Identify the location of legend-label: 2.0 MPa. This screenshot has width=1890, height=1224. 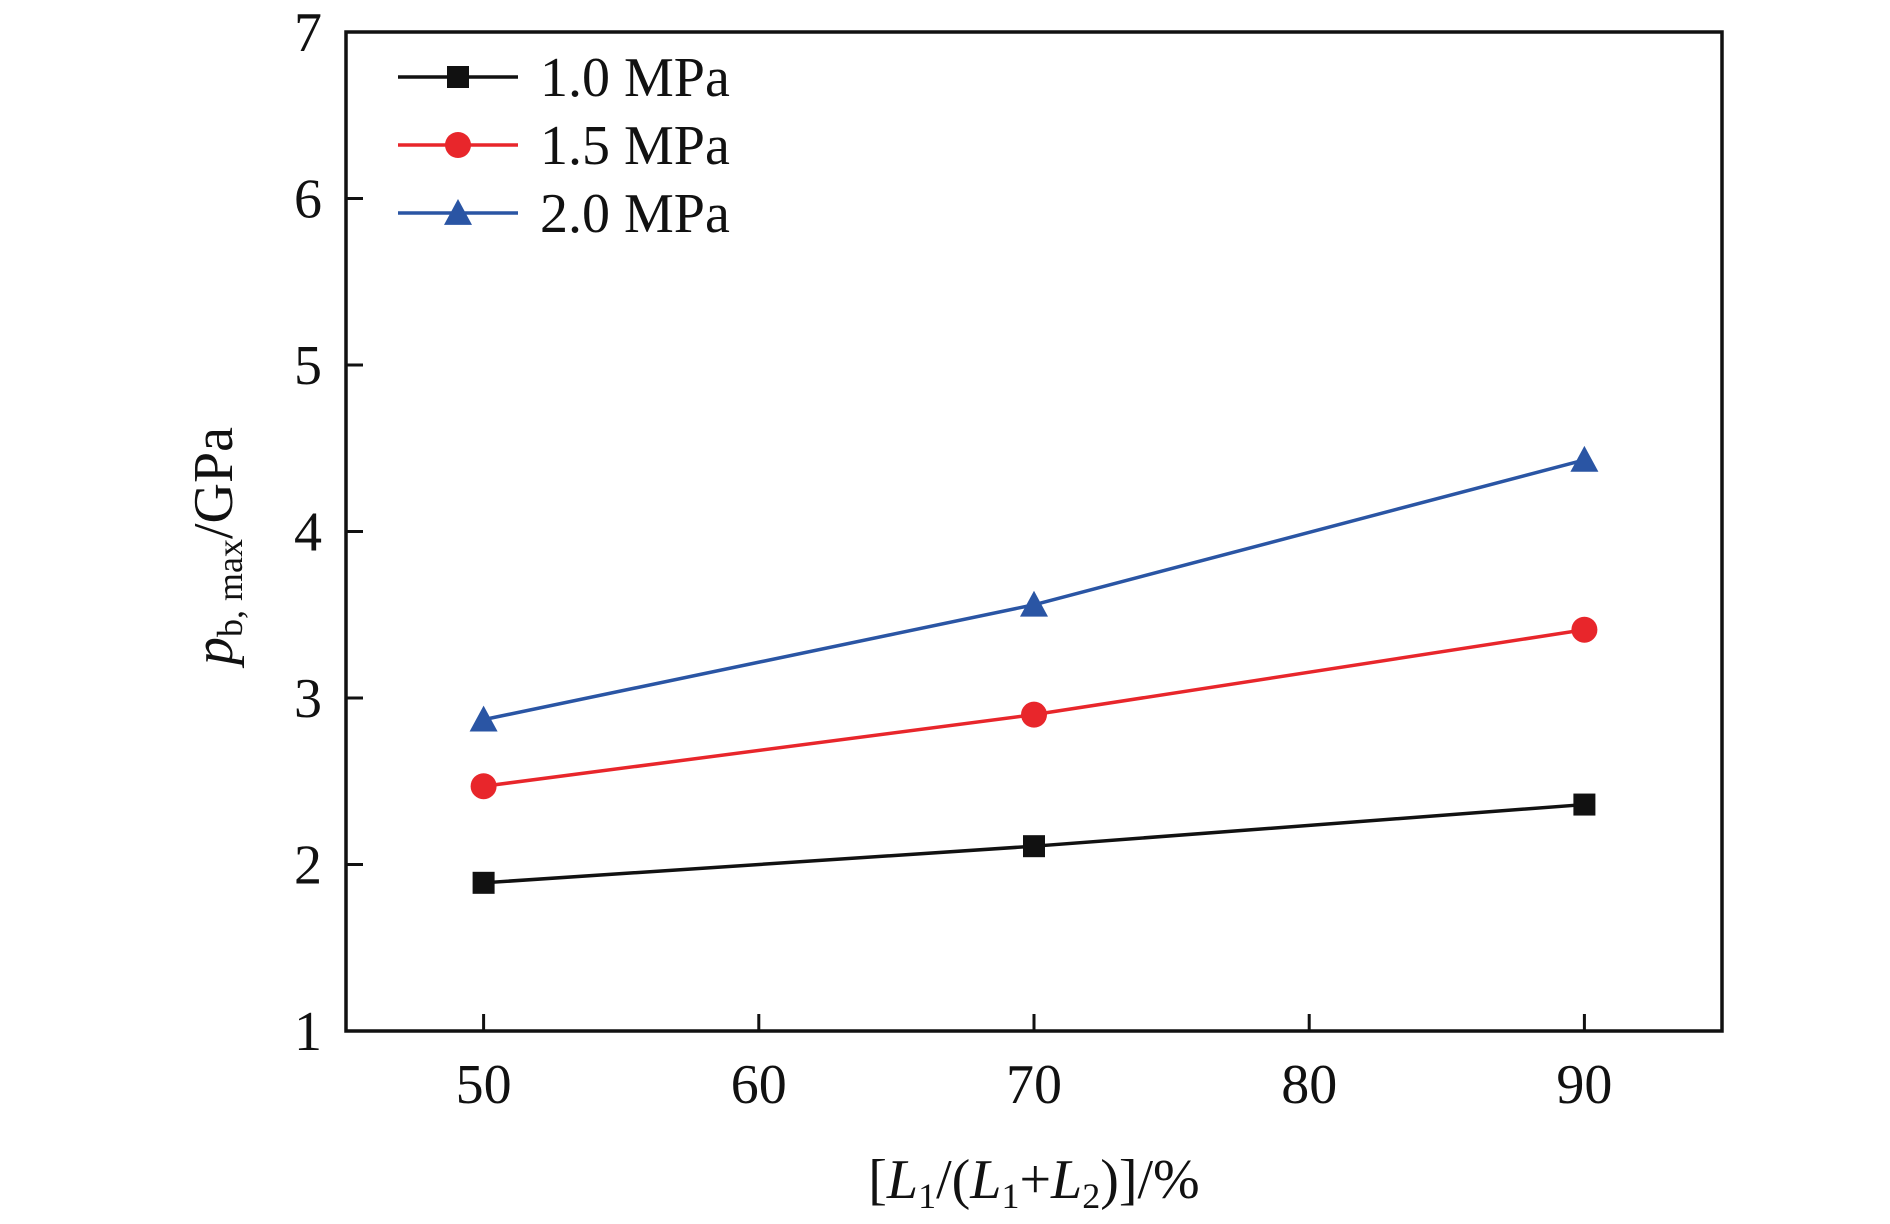
(635, 214).